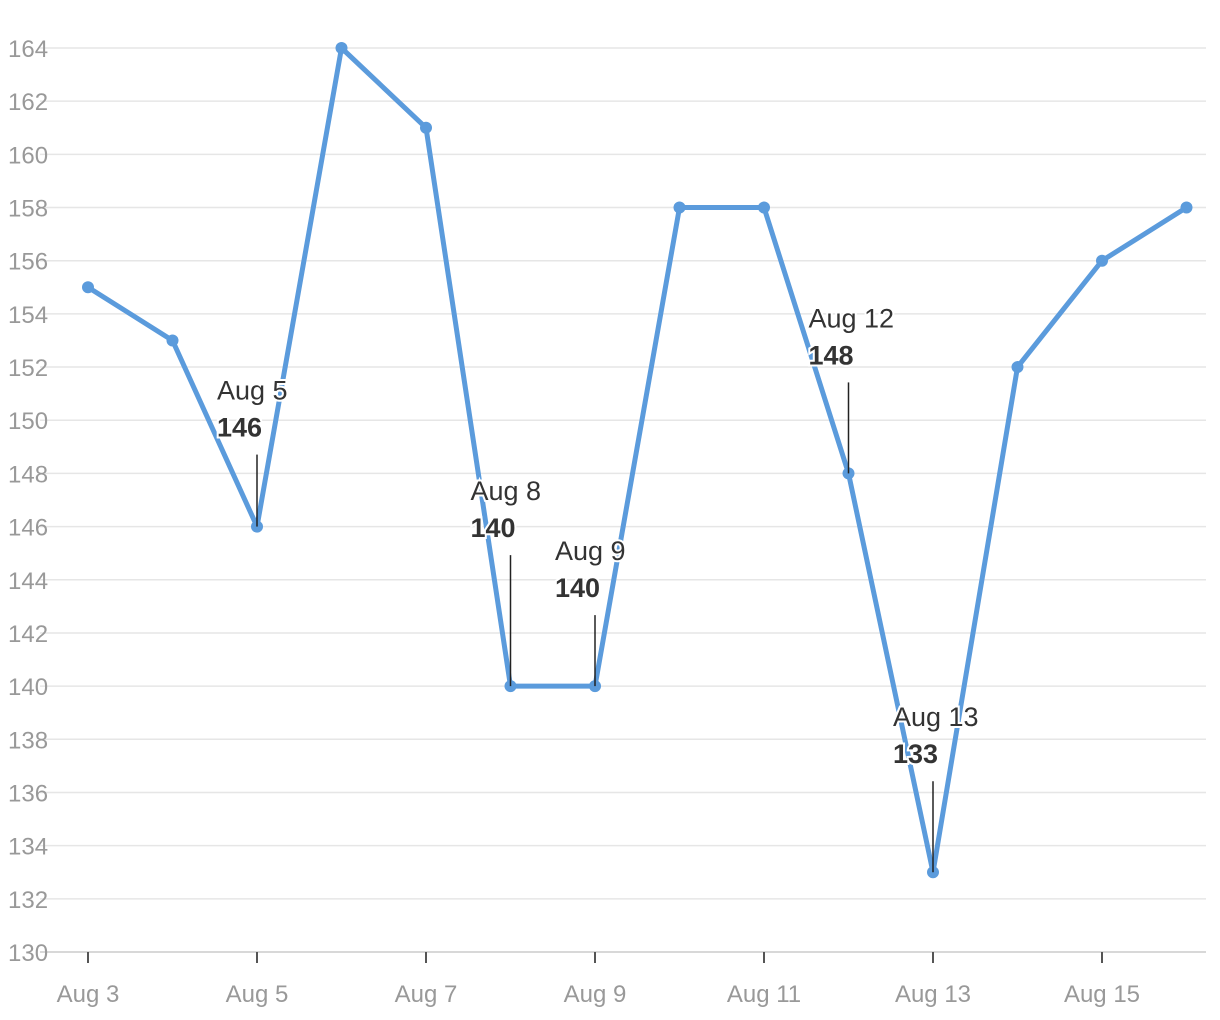 This screenshot has height=1020, width=1220. Describe the element at coordinates (28, 209) in the screenshot. I see `y-tick-label: 158` at that location.